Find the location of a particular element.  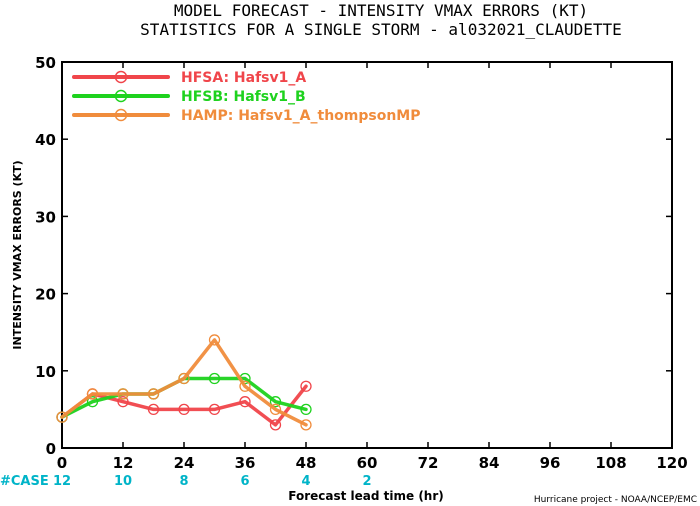

case-count: 10 is located at coordinates (123, 481).